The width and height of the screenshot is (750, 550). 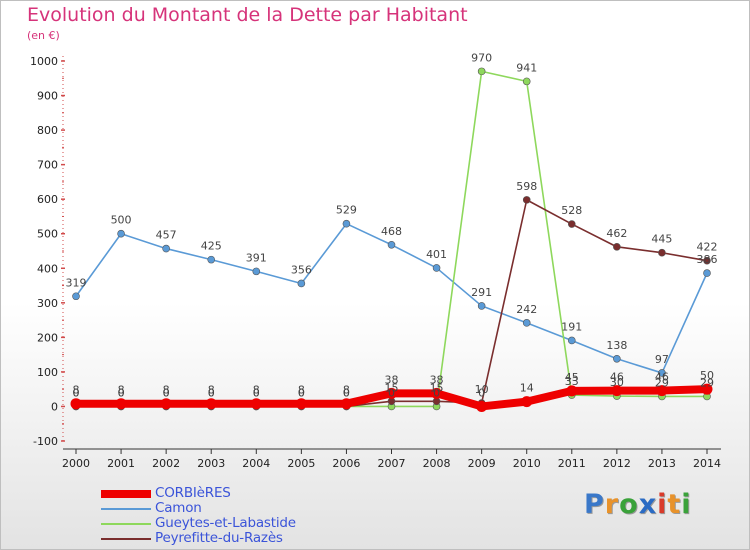 What do you see at coordinates (437, 379) in the screenshot?
I see `data-label-corbi-res: 38` at bounding box center [437, 379].